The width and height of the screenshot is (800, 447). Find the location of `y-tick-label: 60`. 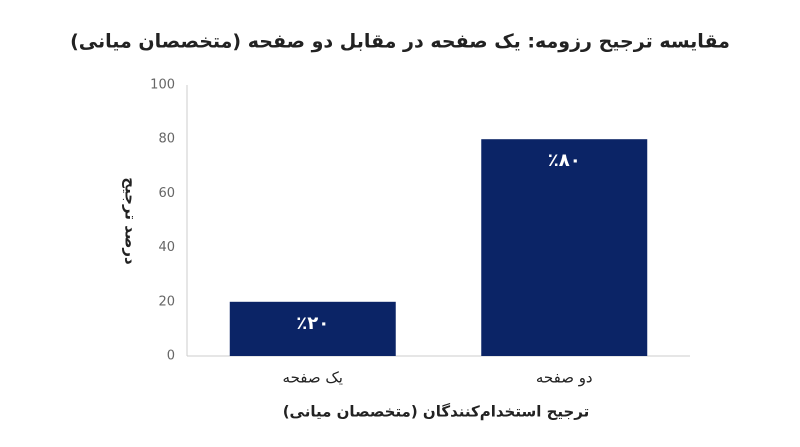

y-tick-label: 60 is located at coordinates (166, 193).